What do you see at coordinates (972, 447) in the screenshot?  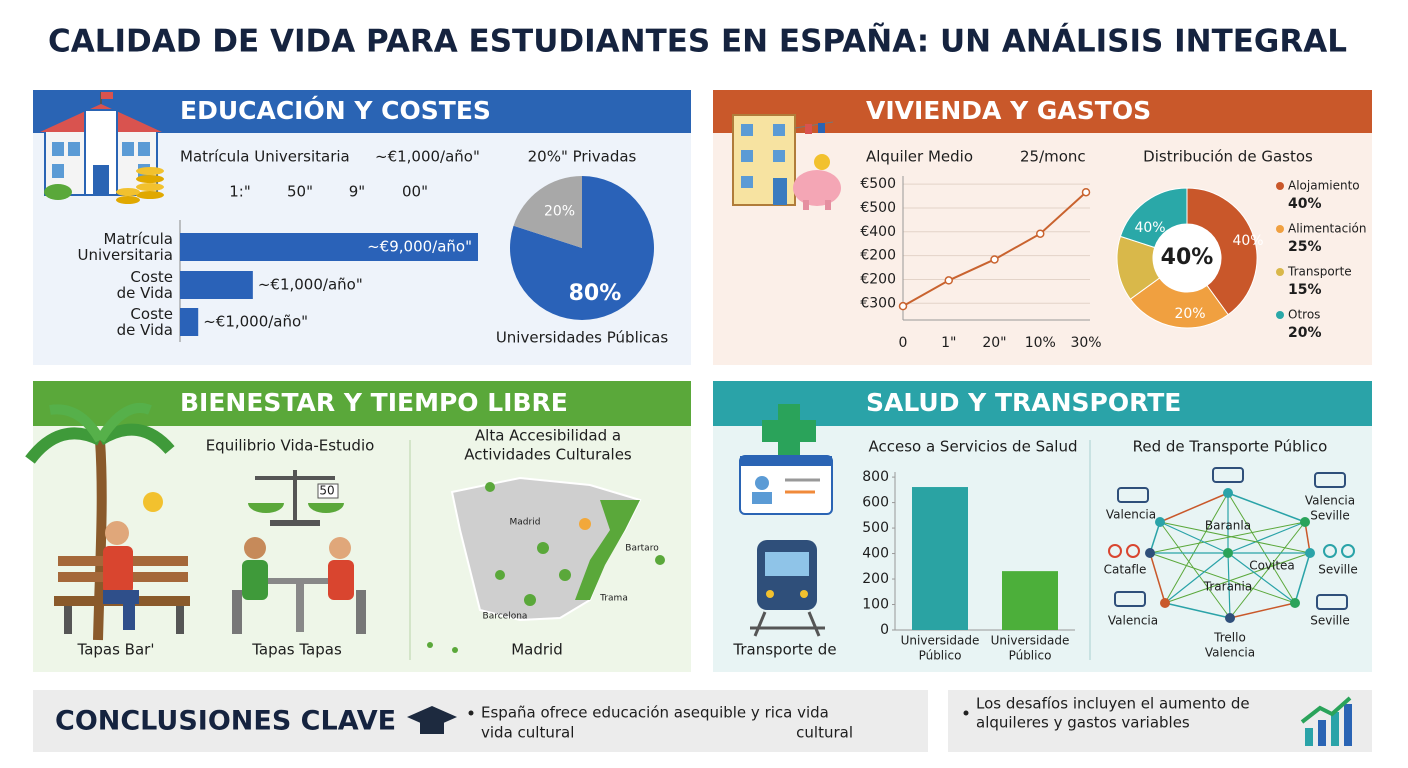 I see `chart-title: Acceso a Servicios de Salud` at bounding box center [972, 447].